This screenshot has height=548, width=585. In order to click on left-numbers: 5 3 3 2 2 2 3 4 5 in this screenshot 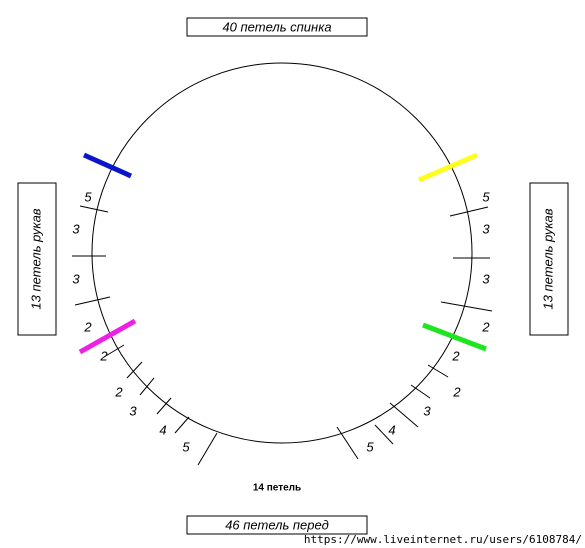, I will do `click(131, 321)`.